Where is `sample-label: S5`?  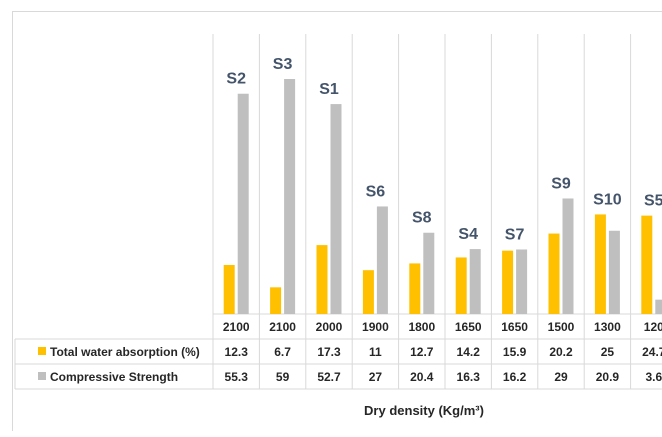 sample-label: S5 is located at coordinates (653, 201).